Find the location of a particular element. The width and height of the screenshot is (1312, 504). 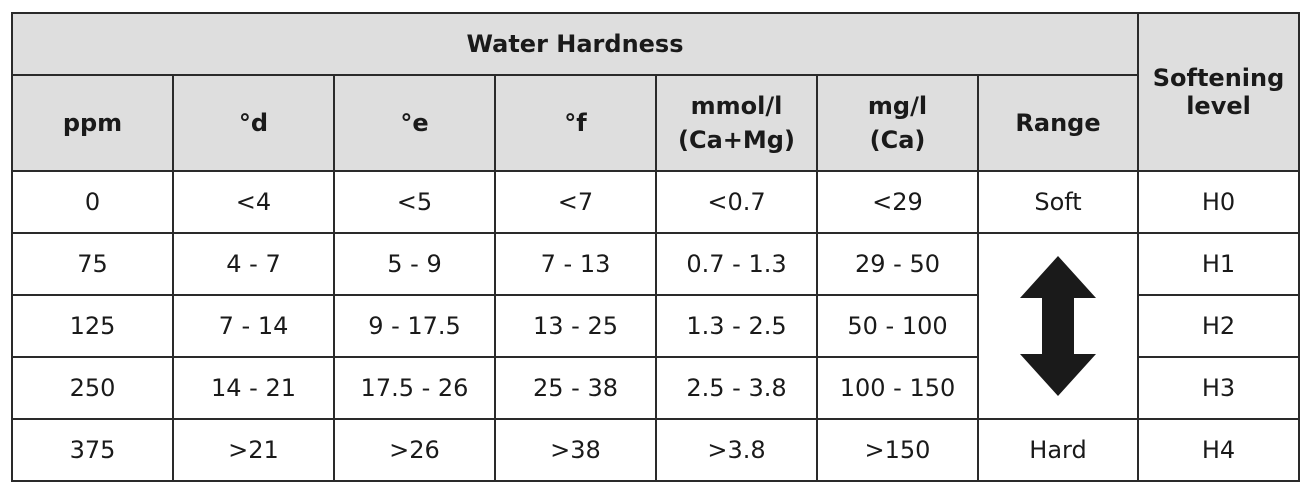

header-mmol: mmol/l (Ca+Mg) is located at coordinates (736, 123).